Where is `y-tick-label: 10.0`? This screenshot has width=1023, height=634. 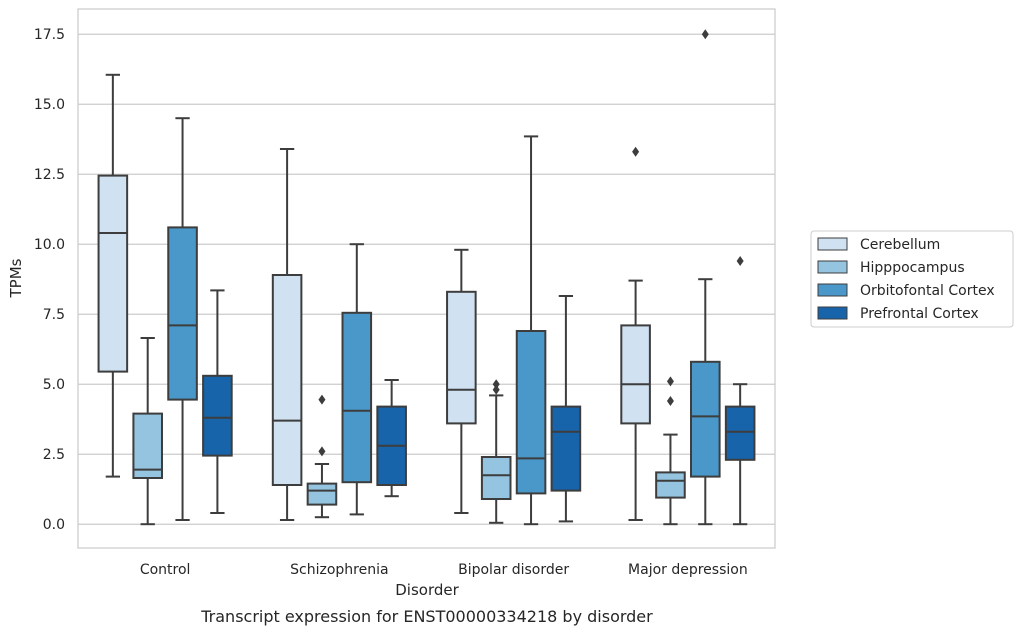 y-tick-label: 10.0 is located at coordinates (49, 245).